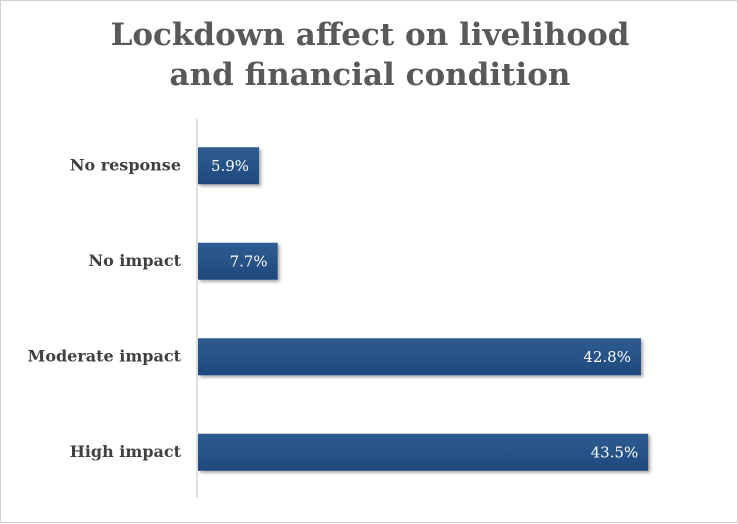 This screenshot has width=738, height=524. What do you see at coordinates (370, 35) in the screenshot?
I see `chart-title-line-1: Lockdown affect on livelihood` at bounding box center [370, 35].